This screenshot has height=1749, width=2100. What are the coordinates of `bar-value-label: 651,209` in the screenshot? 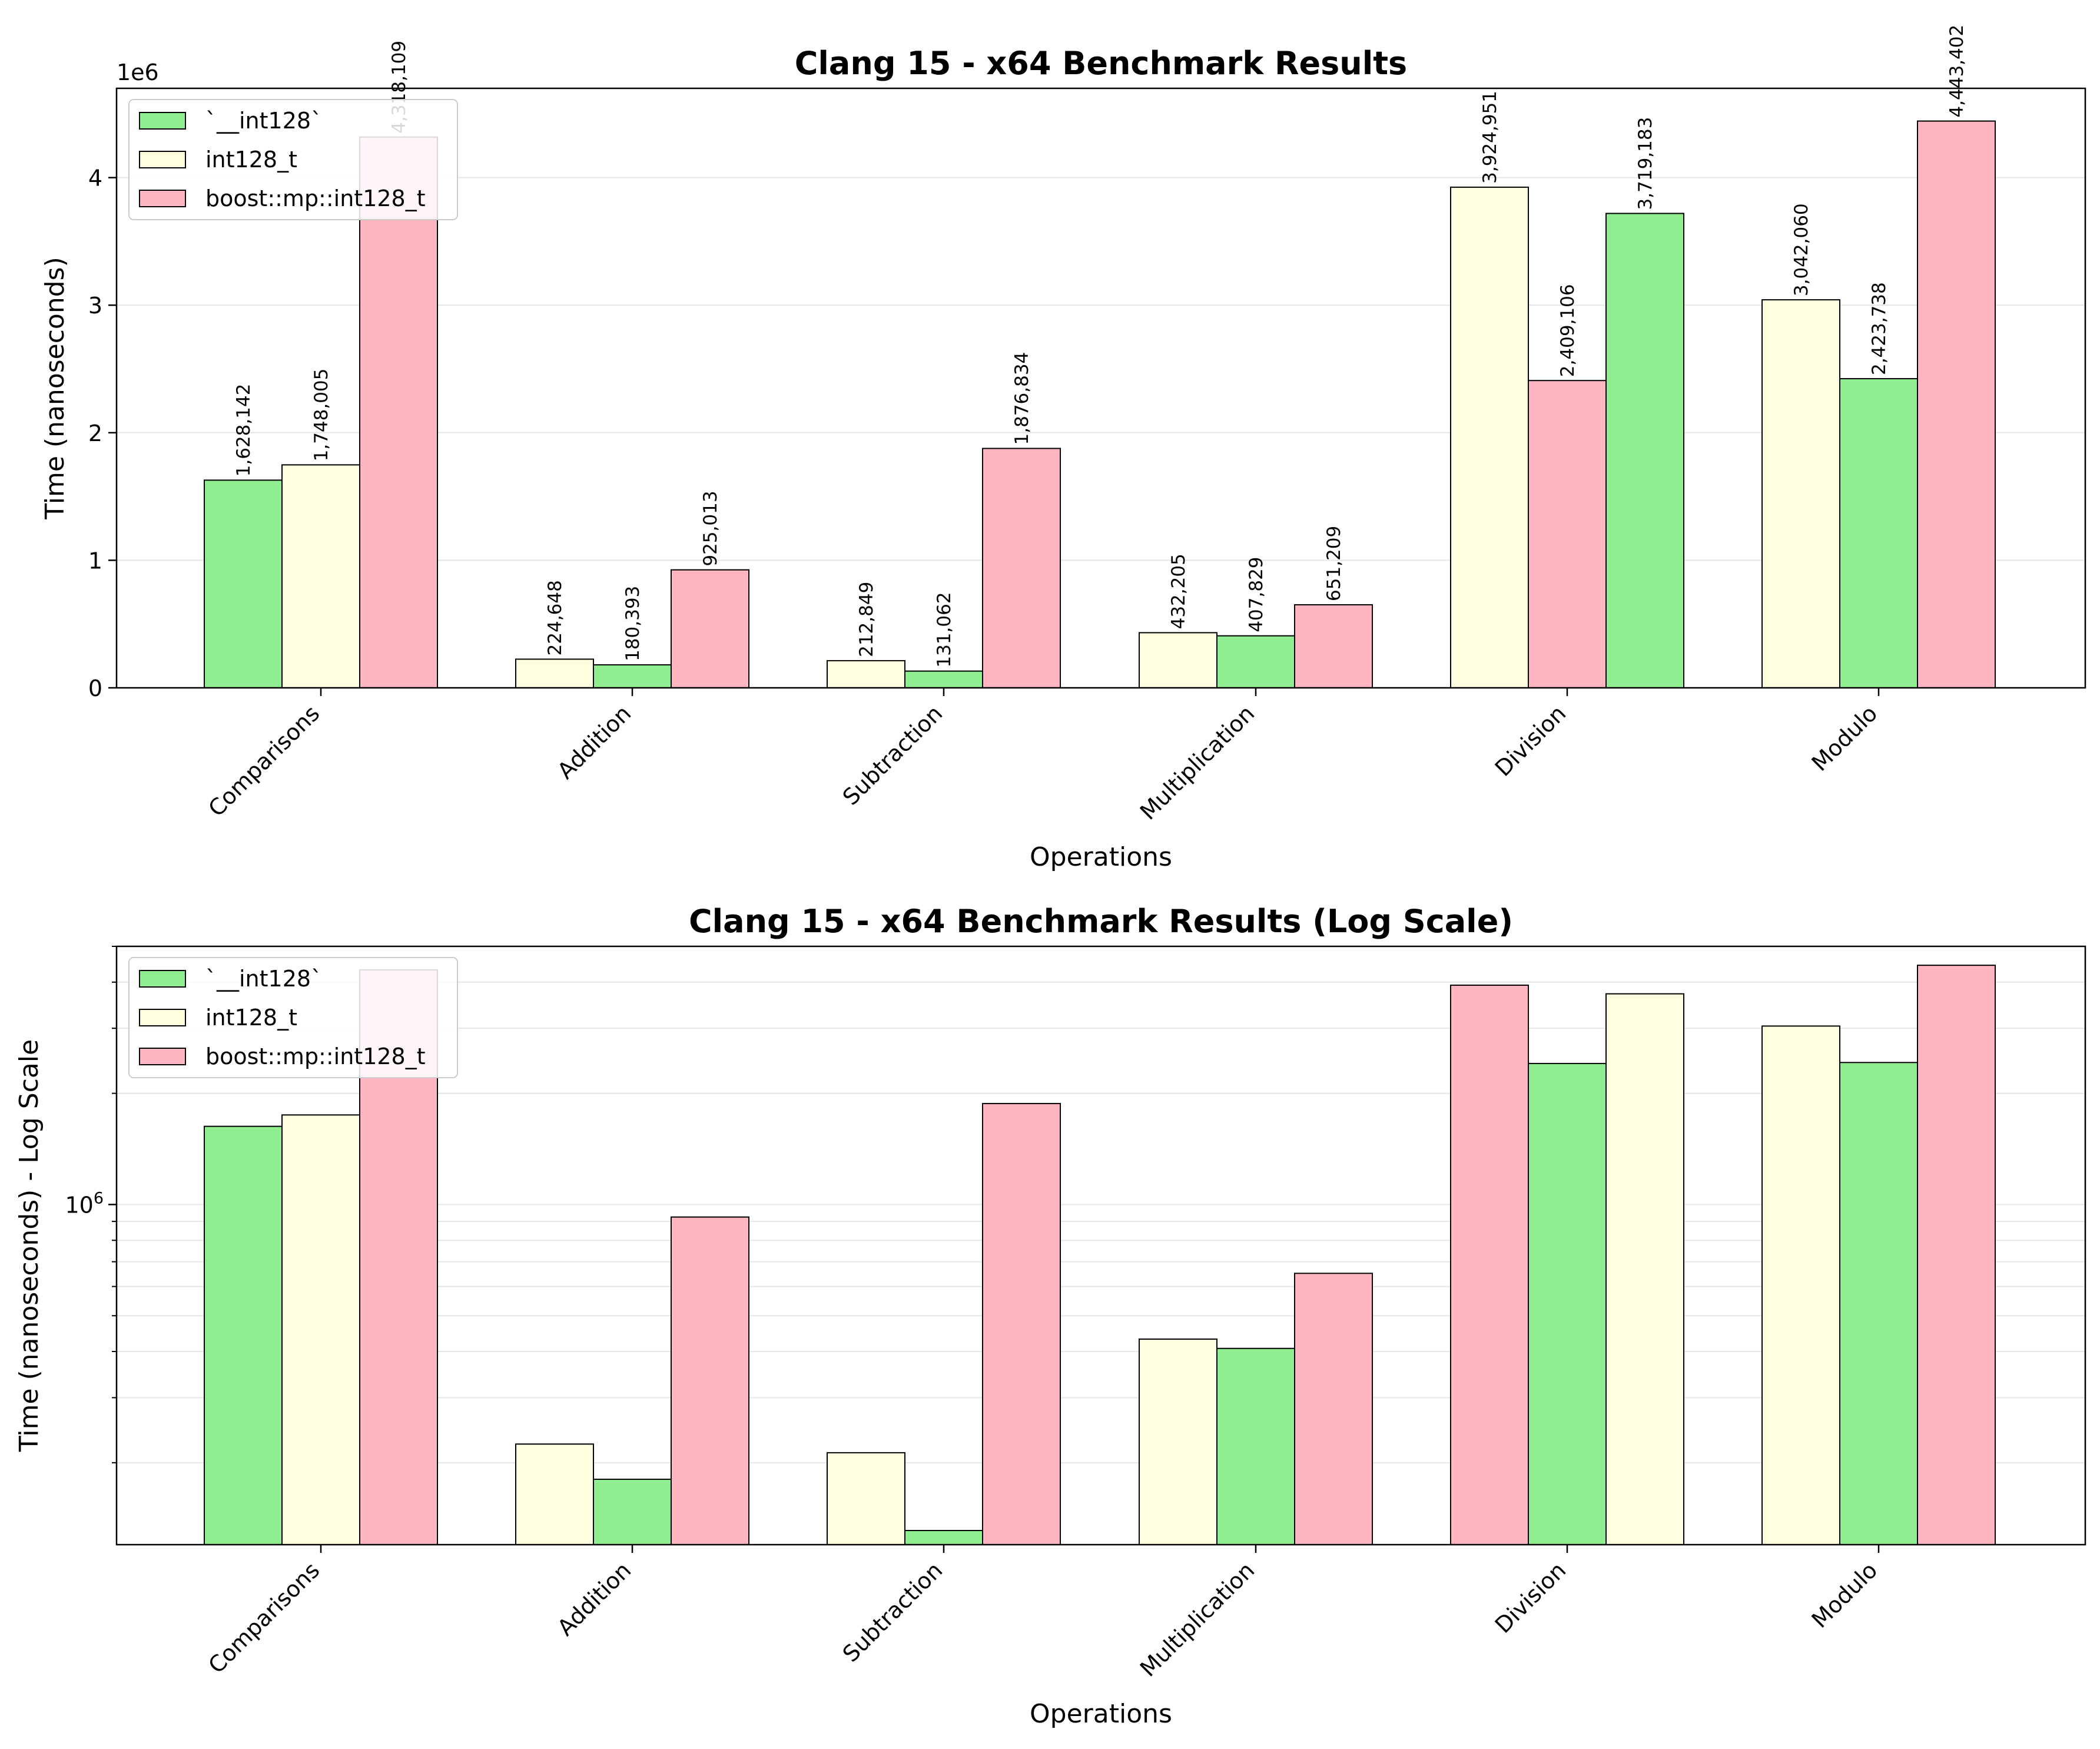 It's located at (1334, 564).